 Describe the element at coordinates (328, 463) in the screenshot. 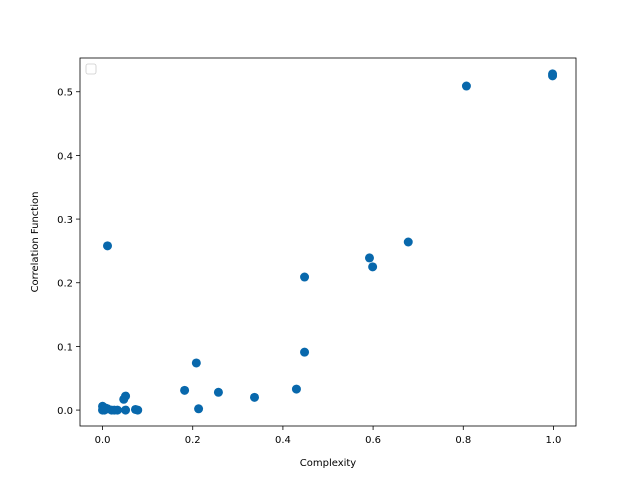

I see `x-axis-label: Complexity` at that location.